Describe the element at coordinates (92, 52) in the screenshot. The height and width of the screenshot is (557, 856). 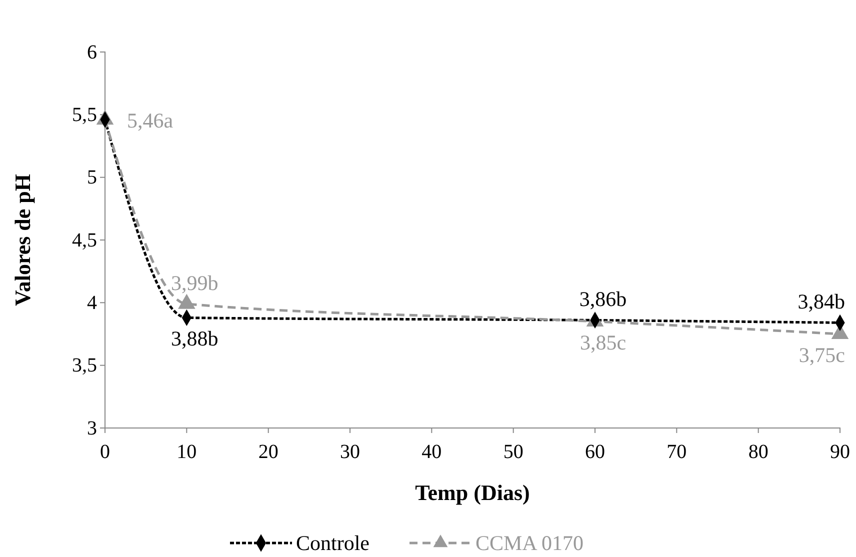
I see `y-tick-label: 6` at that location.